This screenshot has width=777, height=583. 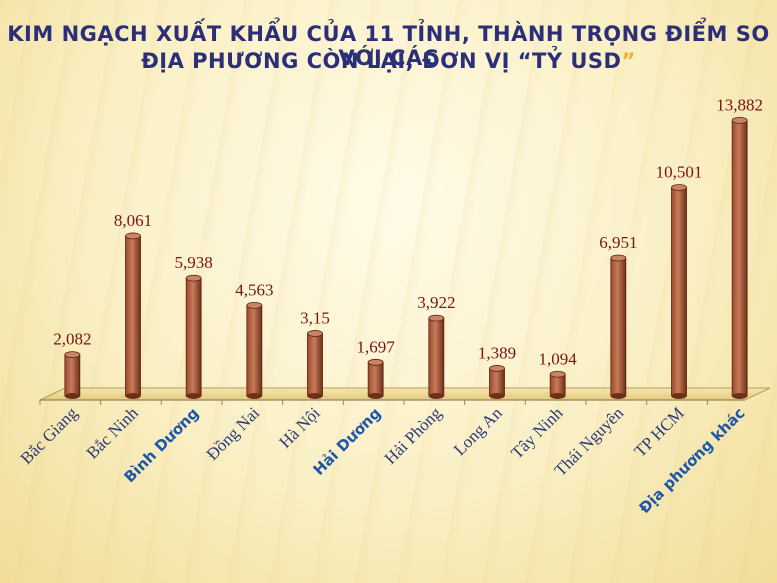 I want to click on bar-value-label: 1,389, so click(x=497, y=352).